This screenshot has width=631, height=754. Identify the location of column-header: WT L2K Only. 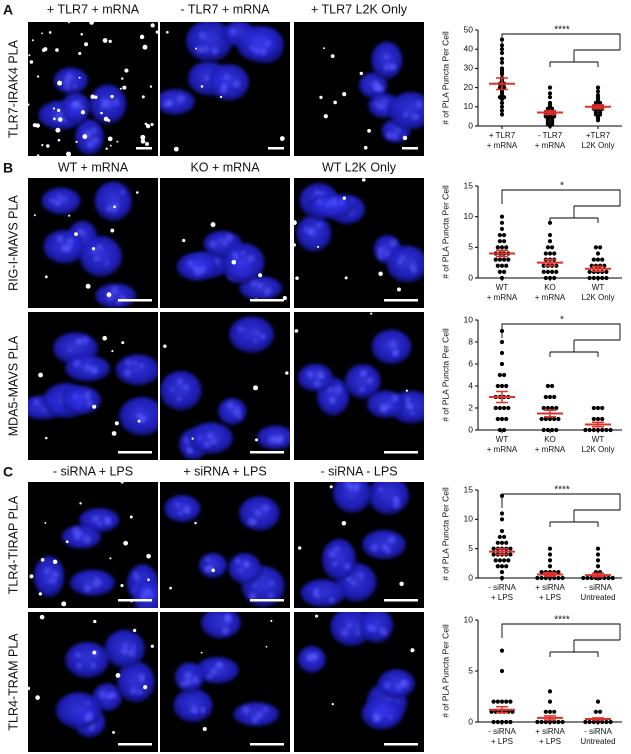
(359, 167).